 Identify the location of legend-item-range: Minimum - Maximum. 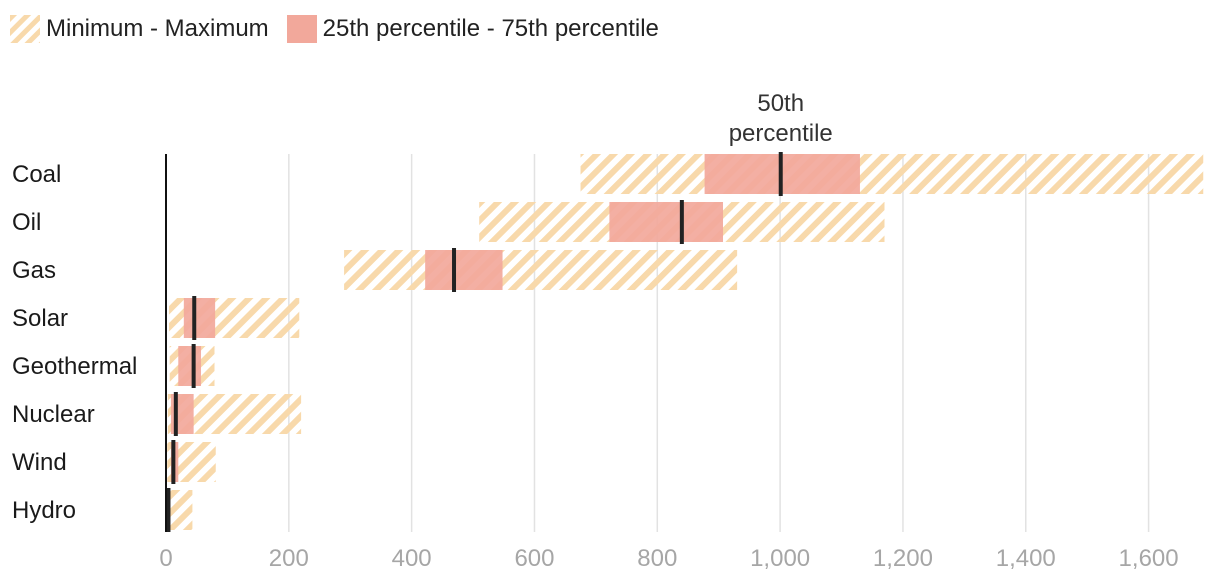
(139, 29).